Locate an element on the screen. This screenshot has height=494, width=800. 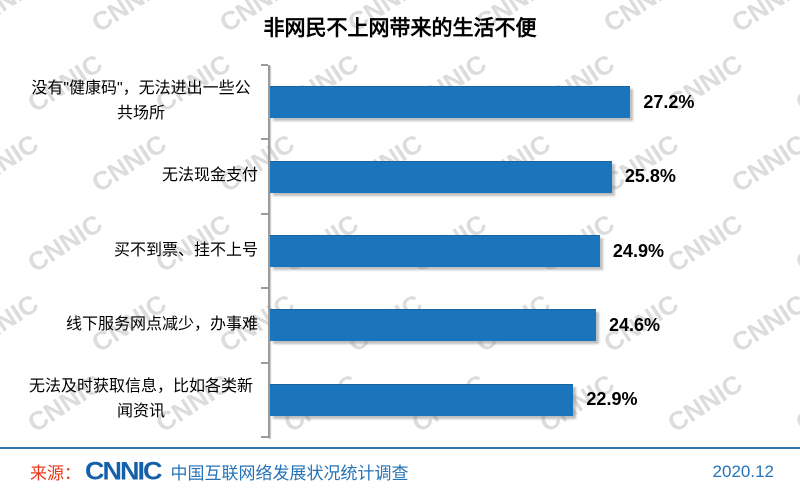
chart-row: 无法现金支付 25.8% is located at coordinates (400, 176).